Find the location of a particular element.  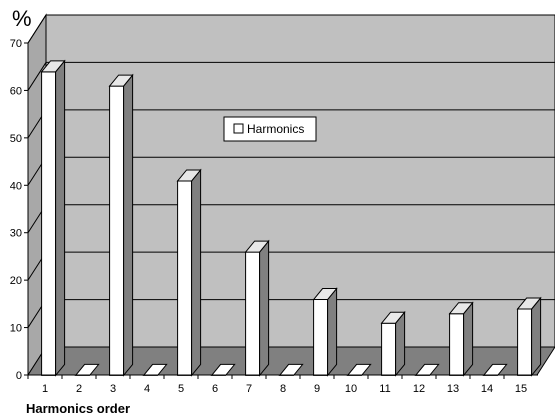

x-tick-label: 2 is located at coordinates (79, 389).